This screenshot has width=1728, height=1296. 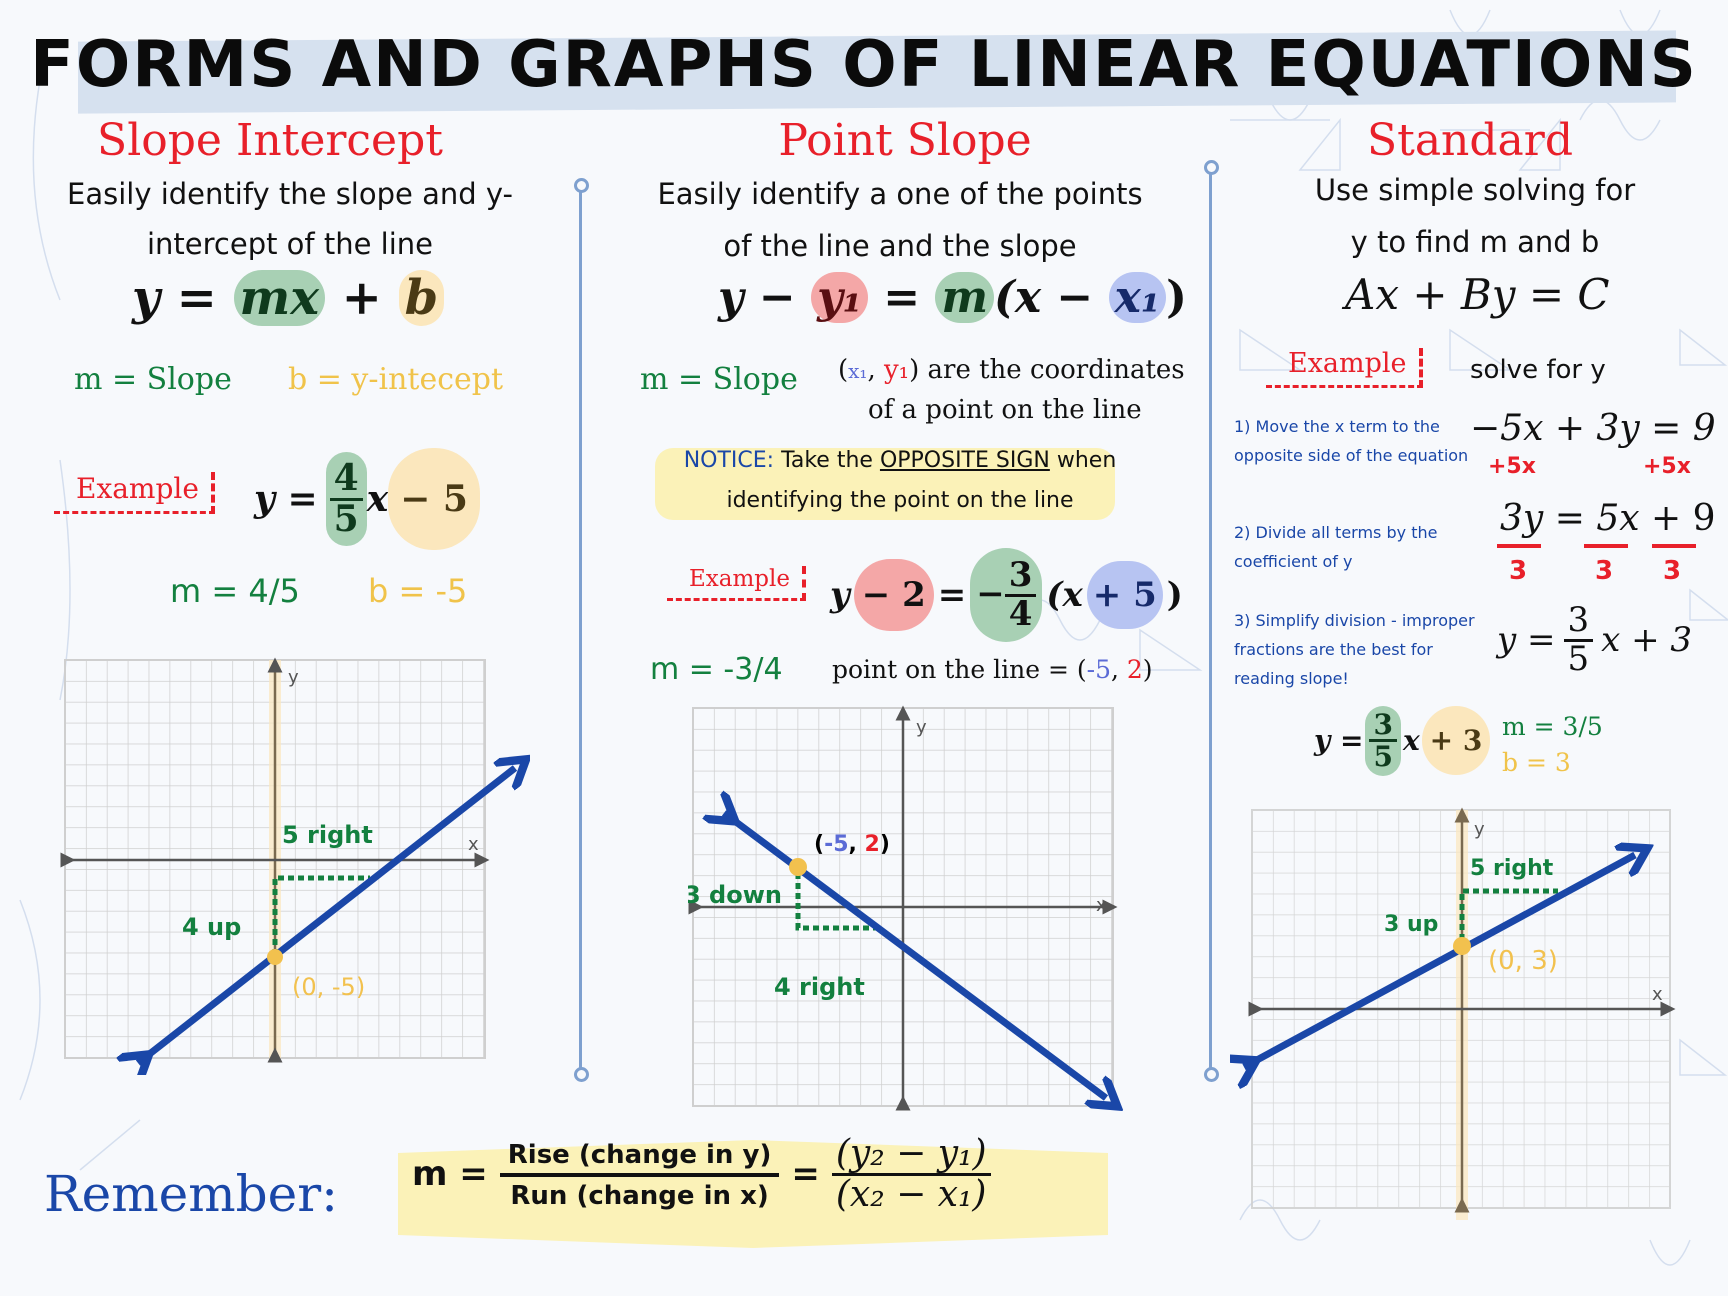 What do you see at coordinates (1470, 140) in the screenshot?
I see `standard-heading: Standard` at bounding box center [1470, 140].